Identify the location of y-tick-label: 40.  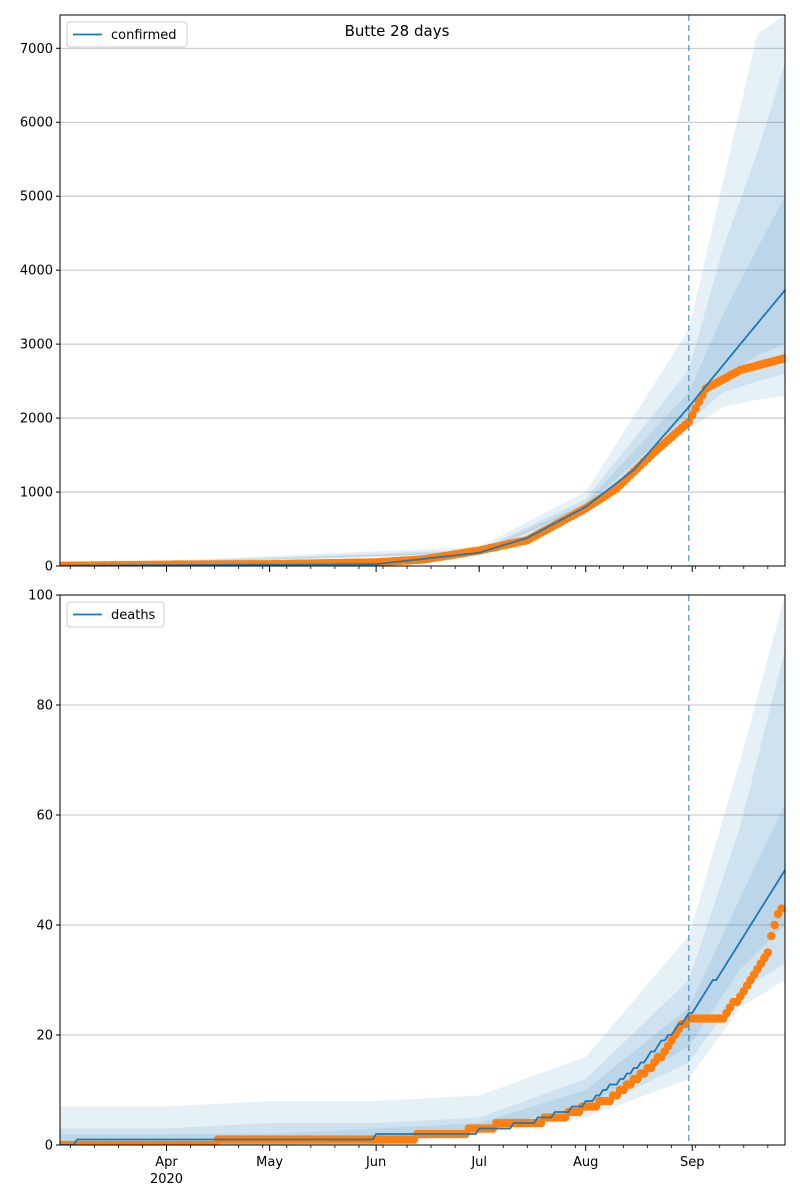
(44, 926).